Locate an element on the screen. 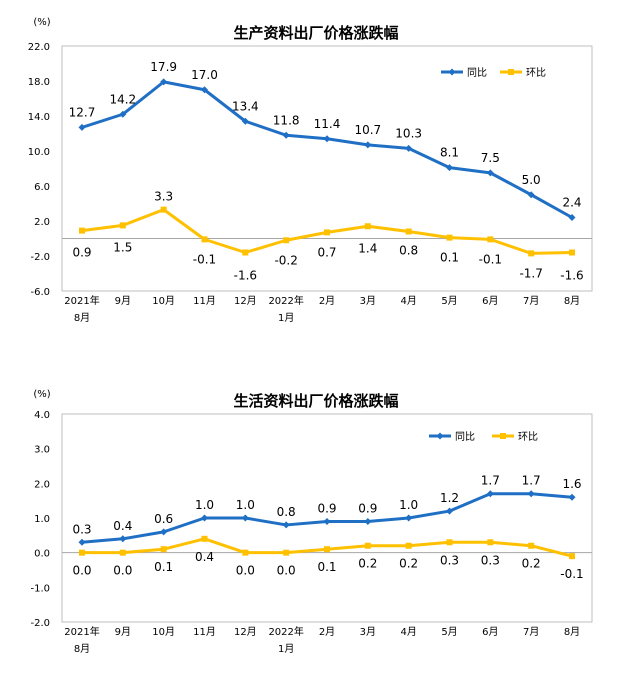 This screenshot has height=679, width=621. x-tick-label: 6月 is located at coordinates (490, 301).